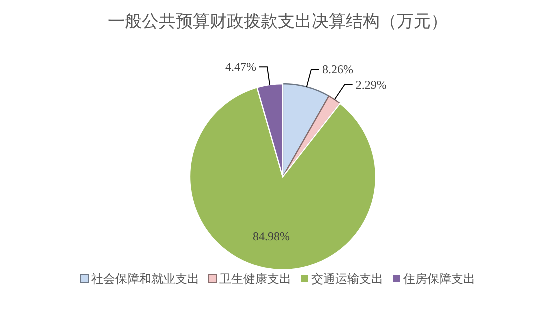 Image resolution: width=556 pixels, height=310 pixels. What do you see at coordinates (271, 236) in the screenshot?
I see `data-label: 84.98%` at bounding box center [271, 236].